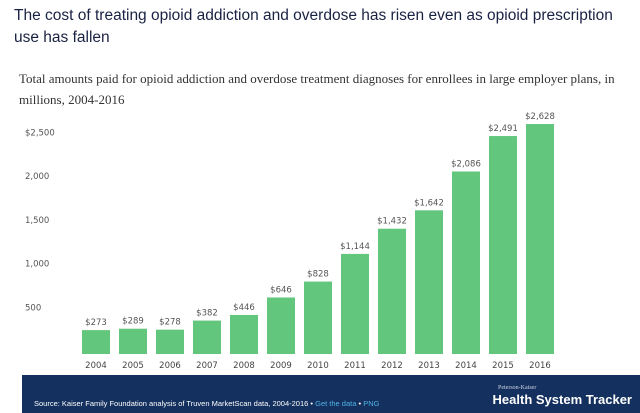 Image resolution: width=640 pixels, height=413 pixels. What do you see at coordinates (392, 291) in the screenshot?
I see `bar-2012` at bounding box center [392, 291].